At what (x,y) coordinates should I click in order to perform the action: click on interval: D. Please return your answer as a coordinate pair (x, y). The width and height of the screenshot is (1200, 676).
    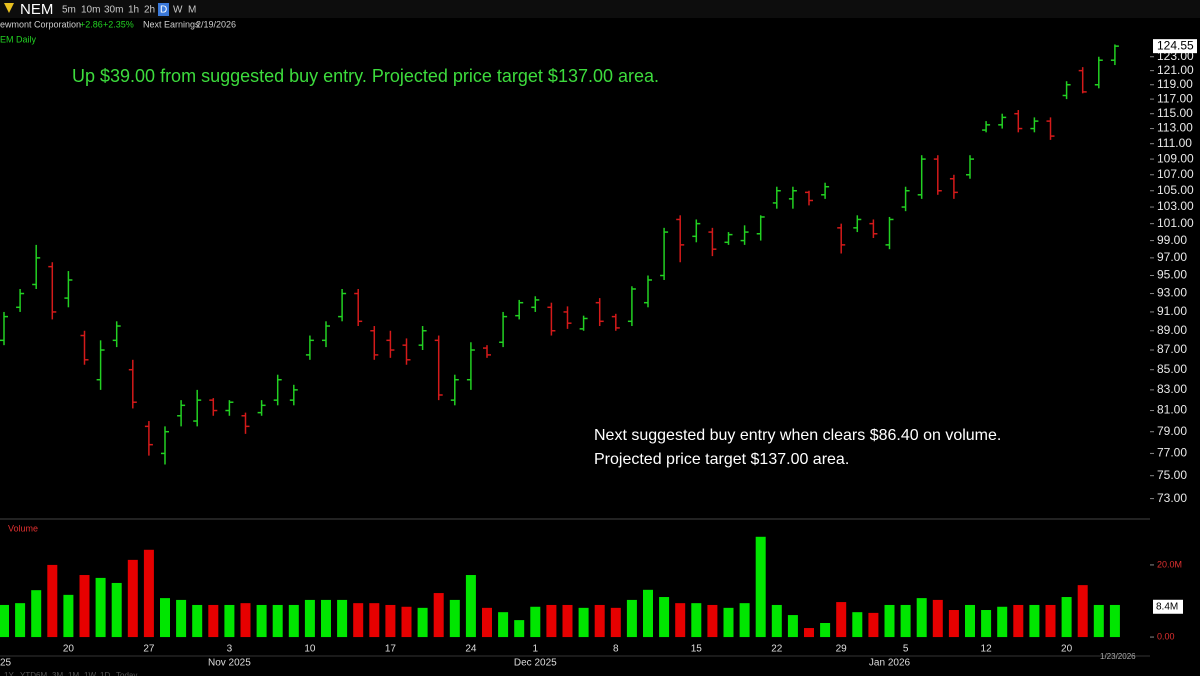
    Looking at the image, I should click on (163, 10).